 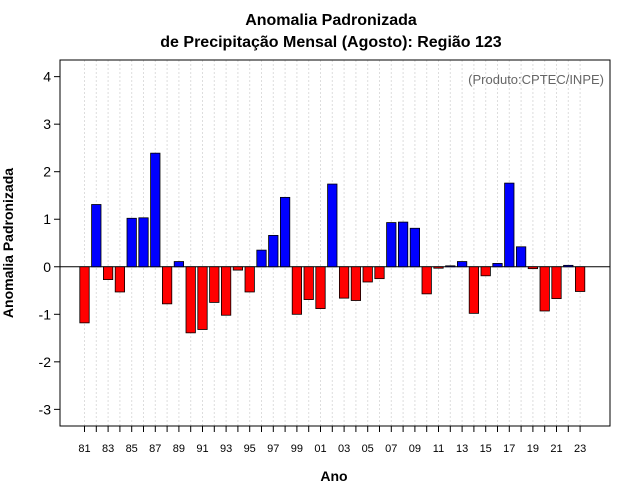 What do you see at coordinates (536, 79) in the screenshot?
I see `source-note: (Produto:CPTEC/INPE)` at bounding box center [536, 79].